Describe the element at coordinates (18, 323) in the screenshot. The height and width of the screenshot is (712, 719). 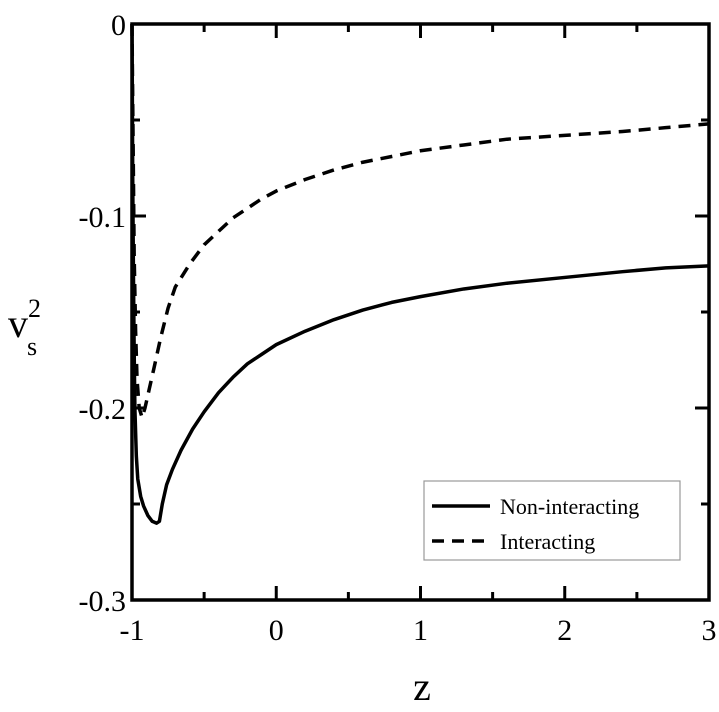
I see `y-axis-title-base: v` at that location.